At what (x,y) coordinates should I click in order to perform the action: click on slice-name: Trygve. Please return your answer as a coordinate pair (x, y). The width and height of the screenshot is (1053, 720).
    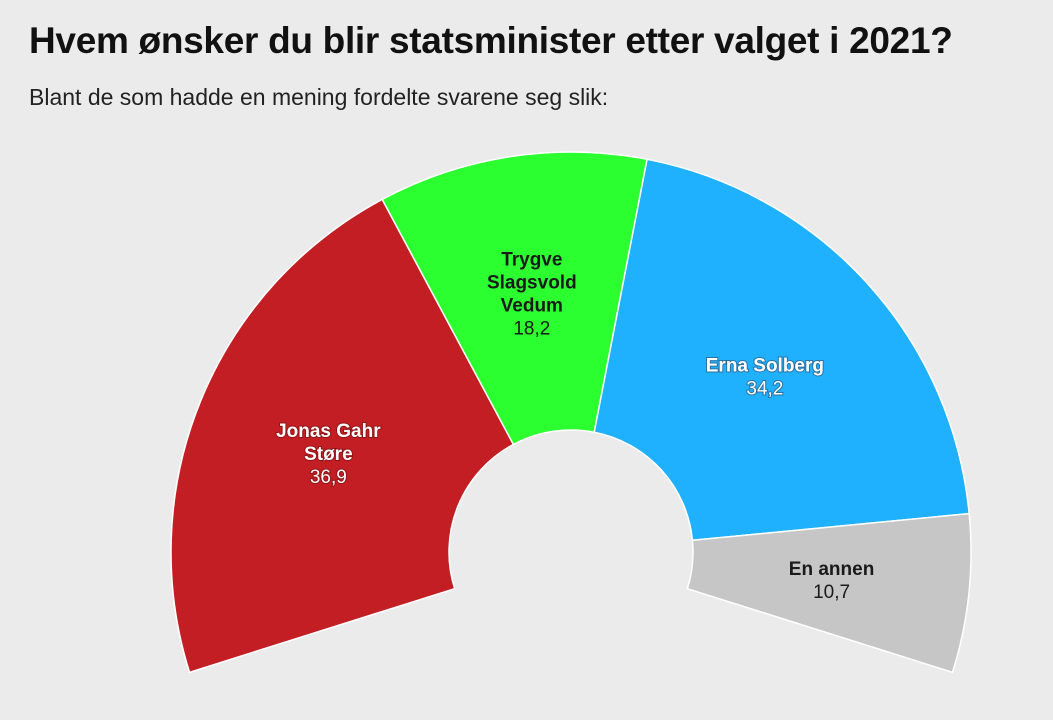
    Looking at the image, I should click on (531, 259).